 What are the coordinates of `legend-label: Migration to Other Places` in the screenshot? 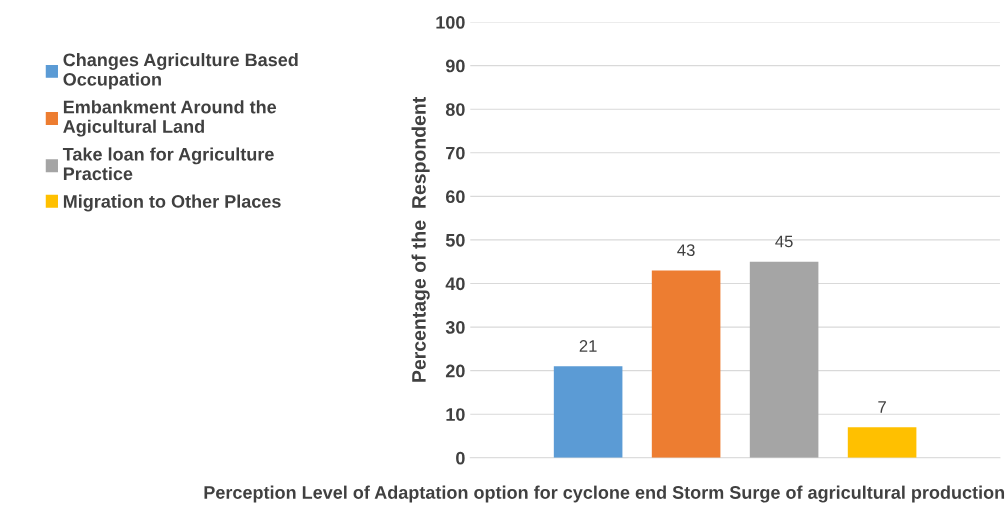 It's located at (172, 203).